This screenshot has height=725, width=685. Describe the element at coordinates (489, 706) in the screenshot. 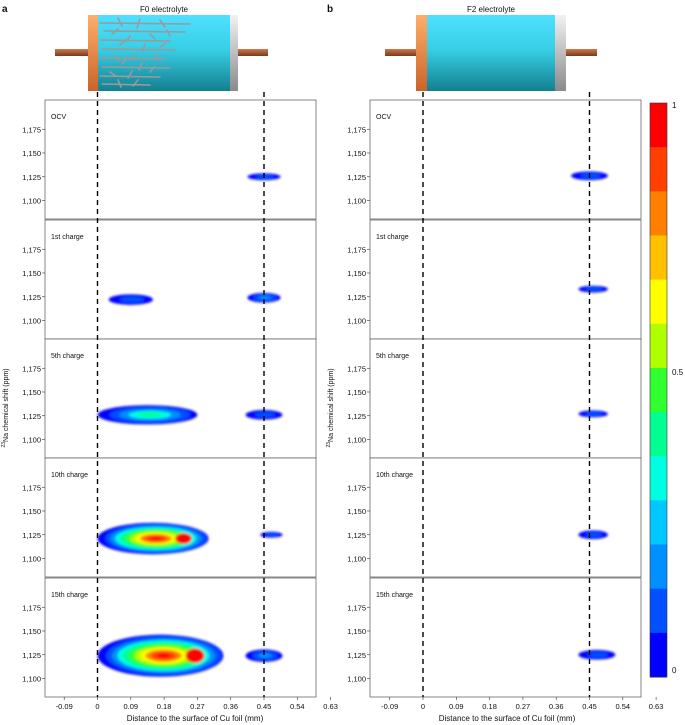

I see `x-tick-label: 0.18` at that location.